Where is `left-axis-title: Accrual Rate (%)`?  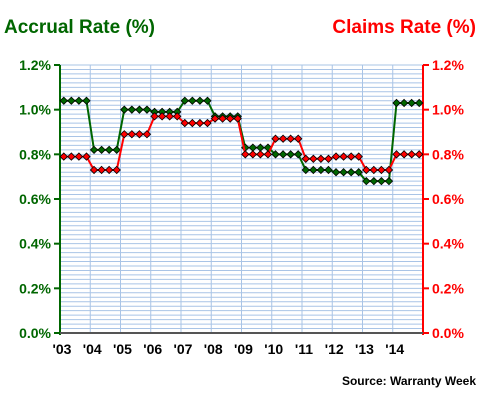 left-axis-title: Accrual Rate (%) is located at coordinates (79, 27).